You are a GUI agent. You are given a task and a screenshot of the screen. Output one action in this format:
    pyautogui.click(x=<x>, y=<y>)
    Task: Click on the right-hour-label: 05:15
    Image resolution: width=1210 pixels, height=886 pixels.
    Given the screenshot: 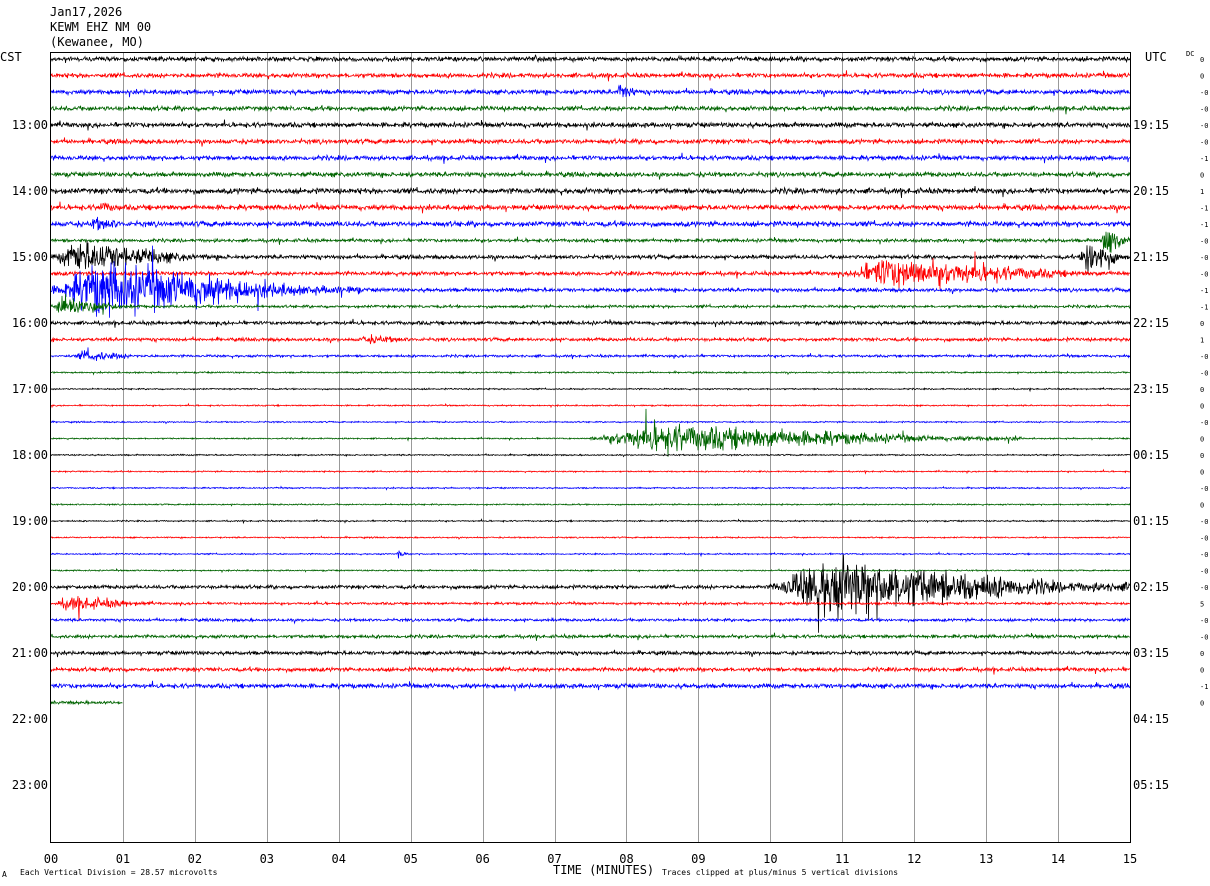 What is the action you would take?
    pyautogui.click(x=1151, y=785)
    